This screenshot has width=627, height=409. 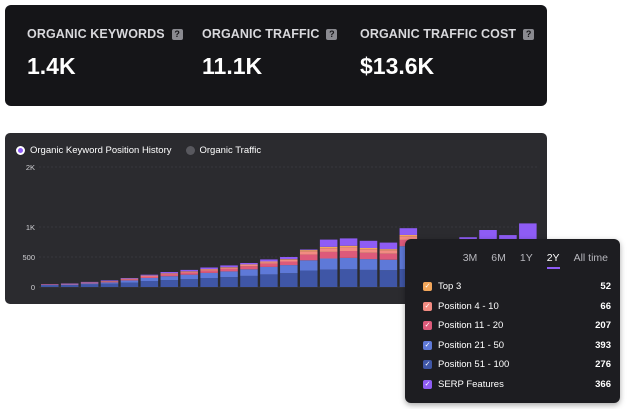 I want to click on position-count: 393, so click(x=603, y=345).